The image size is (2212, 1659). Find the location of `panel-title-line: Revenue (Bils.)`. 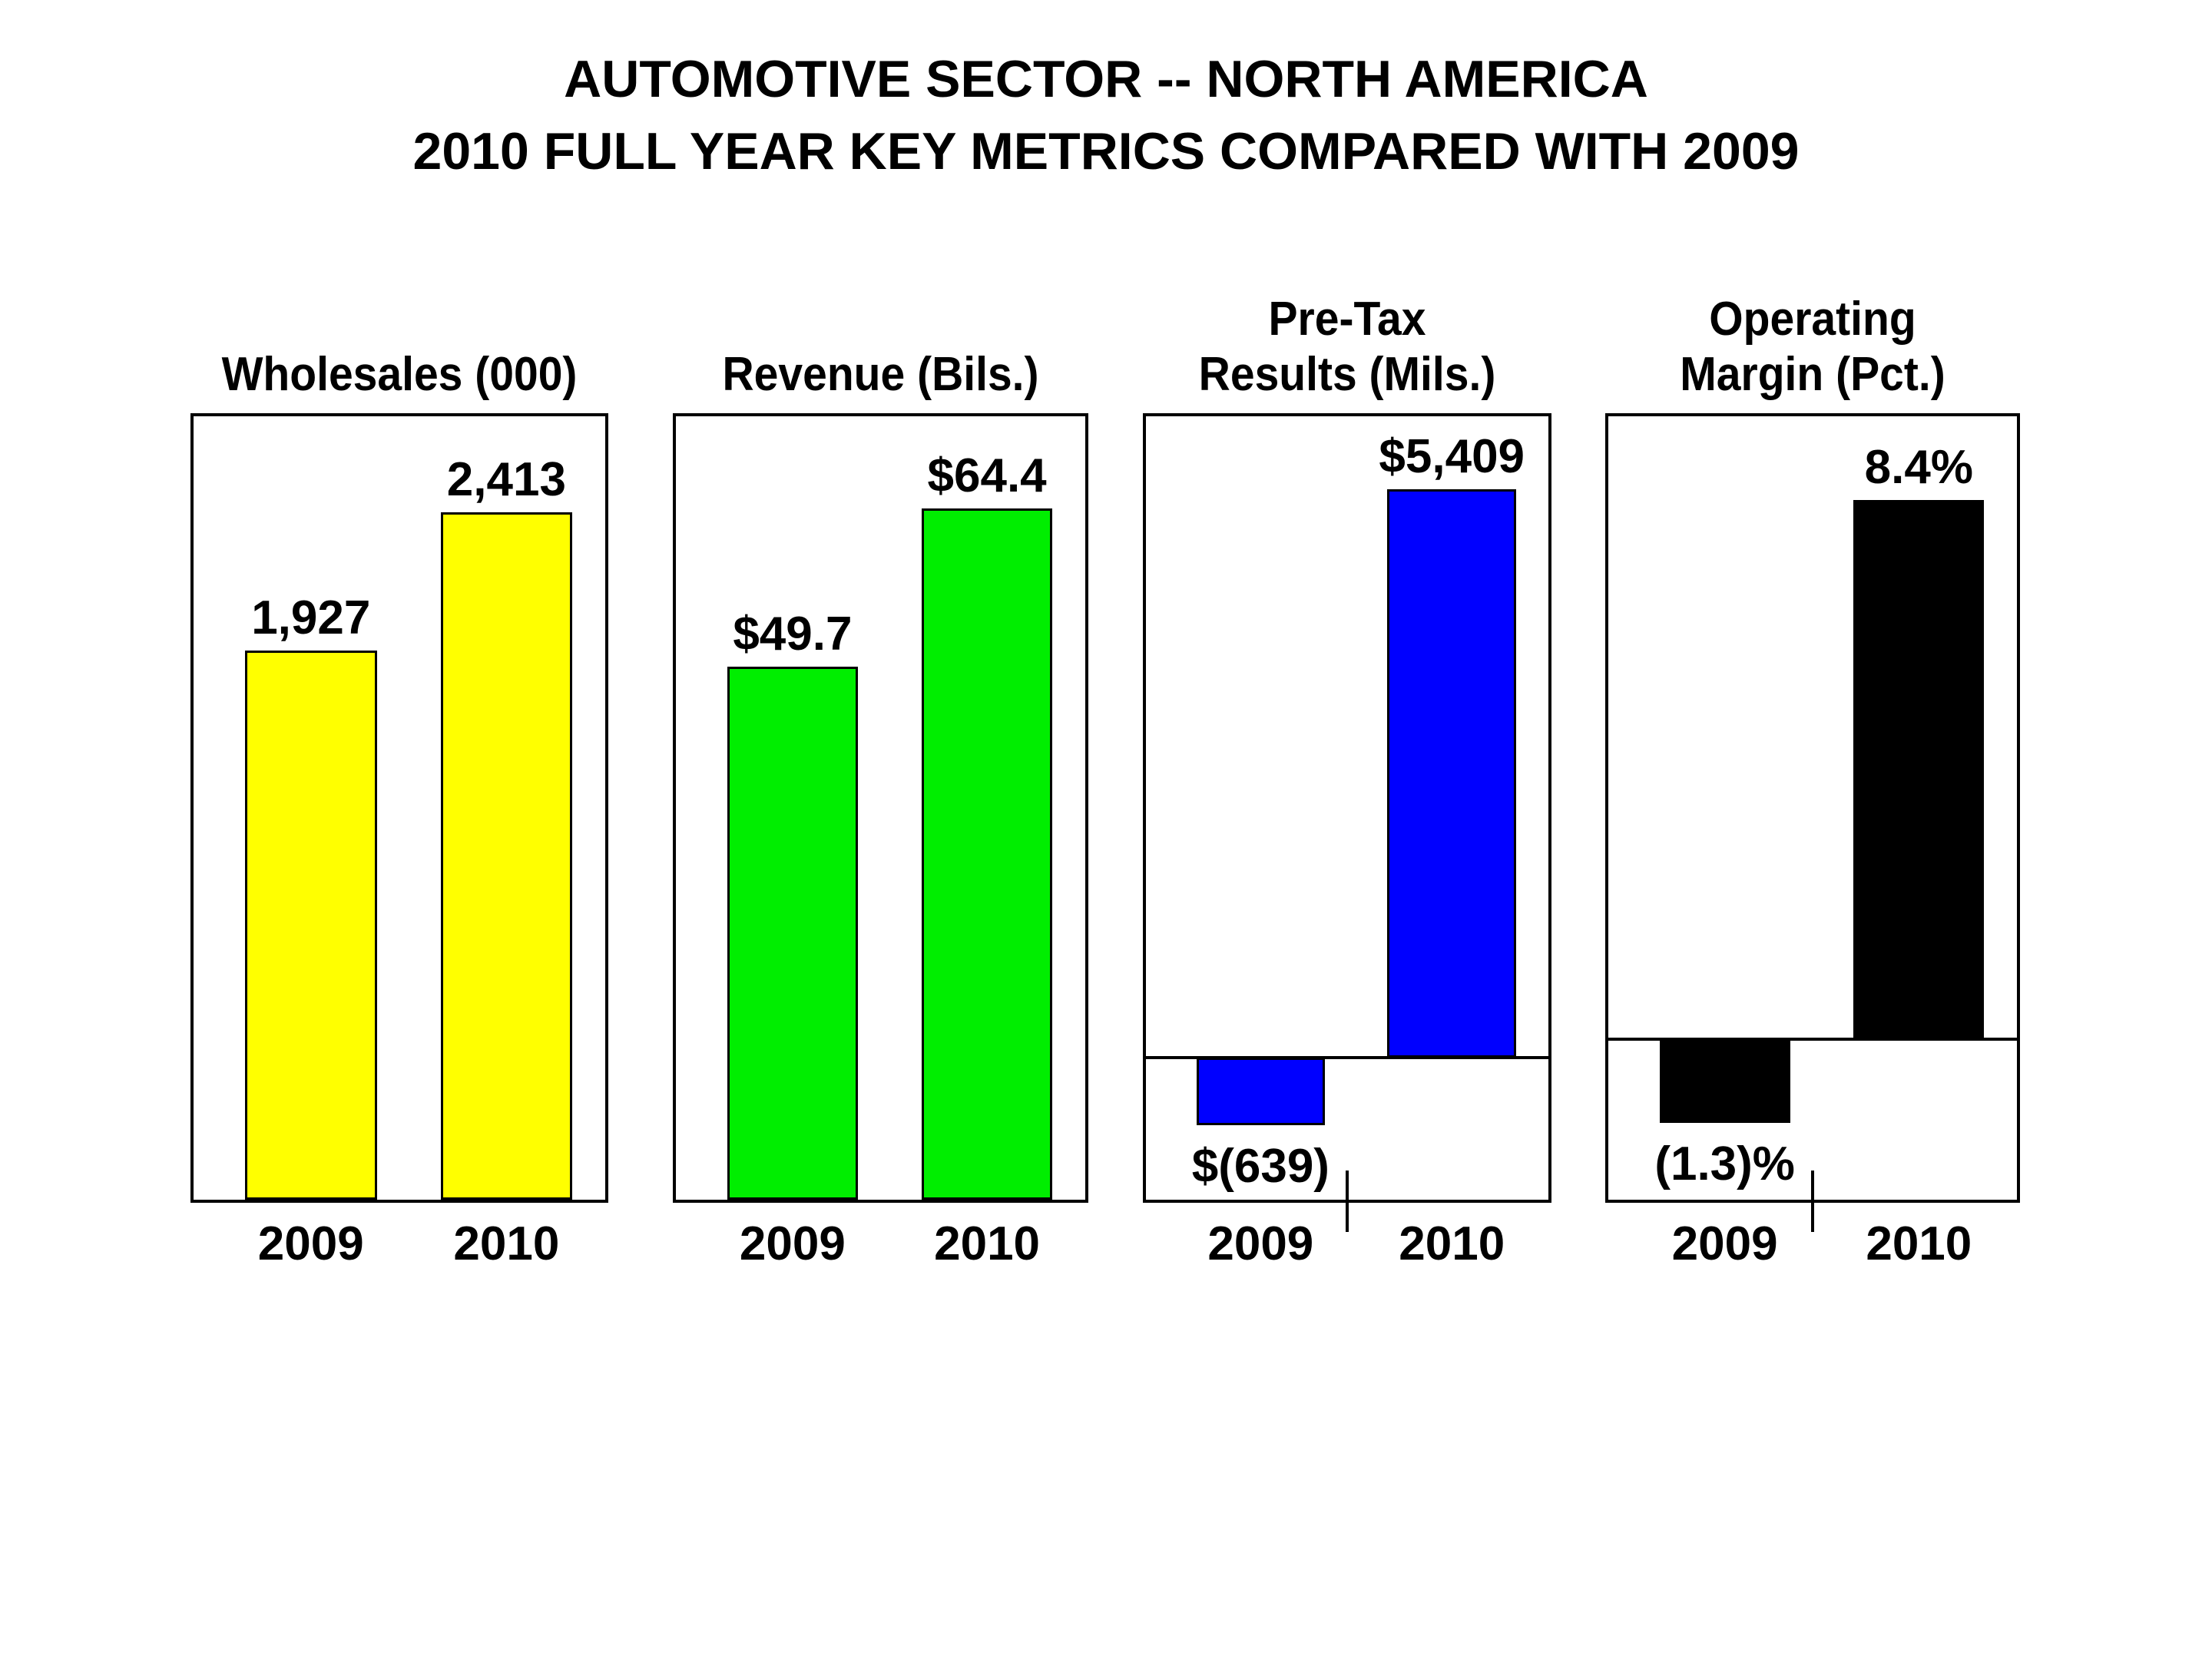

panel-title-line: Revenue (Bils.) is located at coordinates (880, 374).